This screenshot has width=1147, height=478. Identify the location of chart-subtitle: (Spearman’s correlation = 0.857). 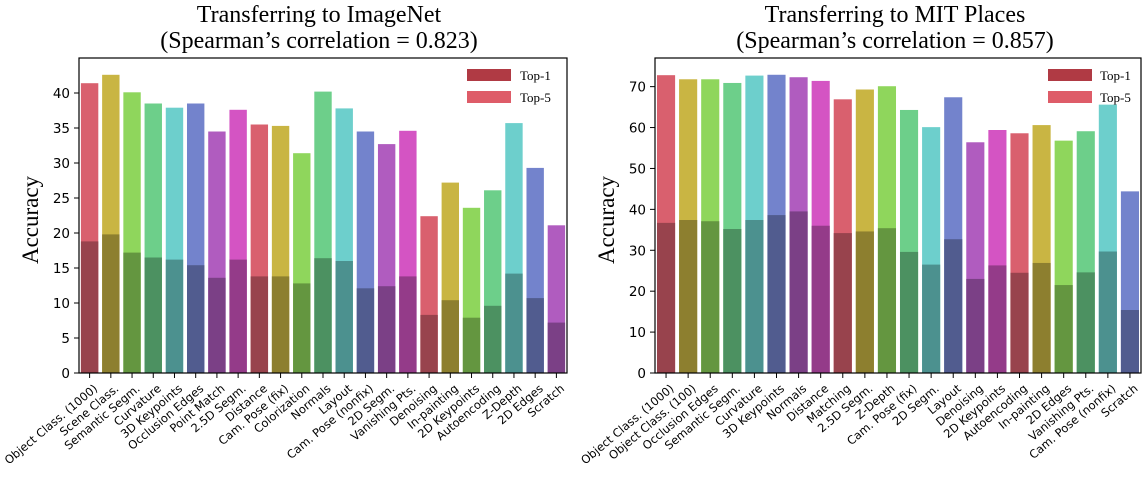
(894, 41).